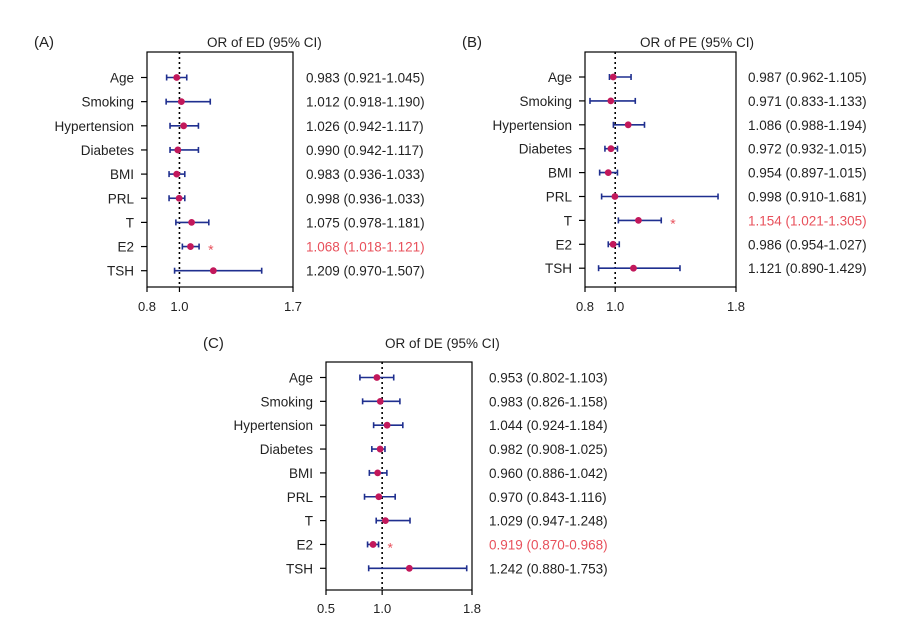  Describe the element at coordinates (563, 244) in the screenshot. I see `row-label: E2` at that location.